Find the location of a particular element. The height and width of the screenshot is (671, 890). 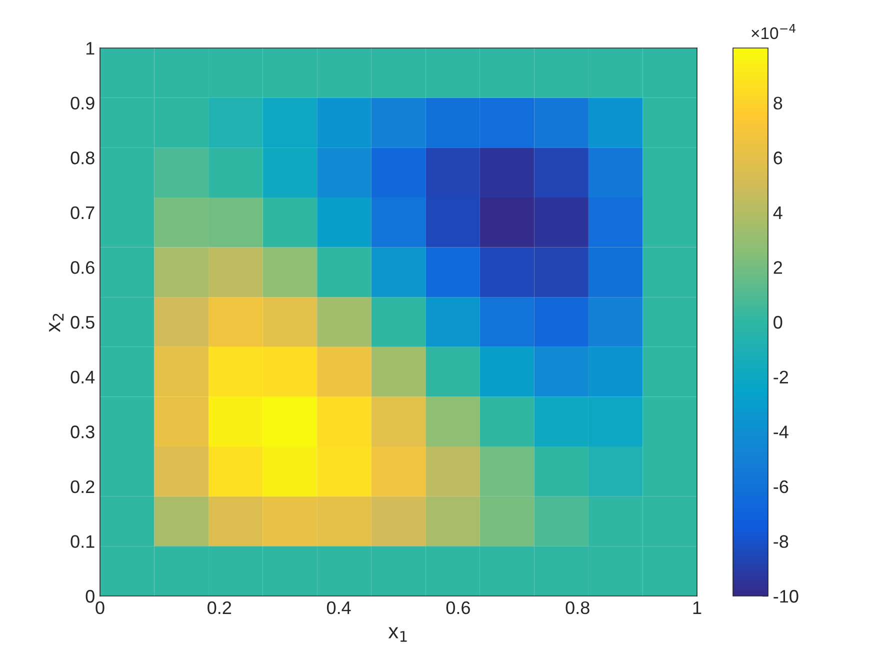

text: ×10$^{−4}$ is located at coordinates (774, 32).